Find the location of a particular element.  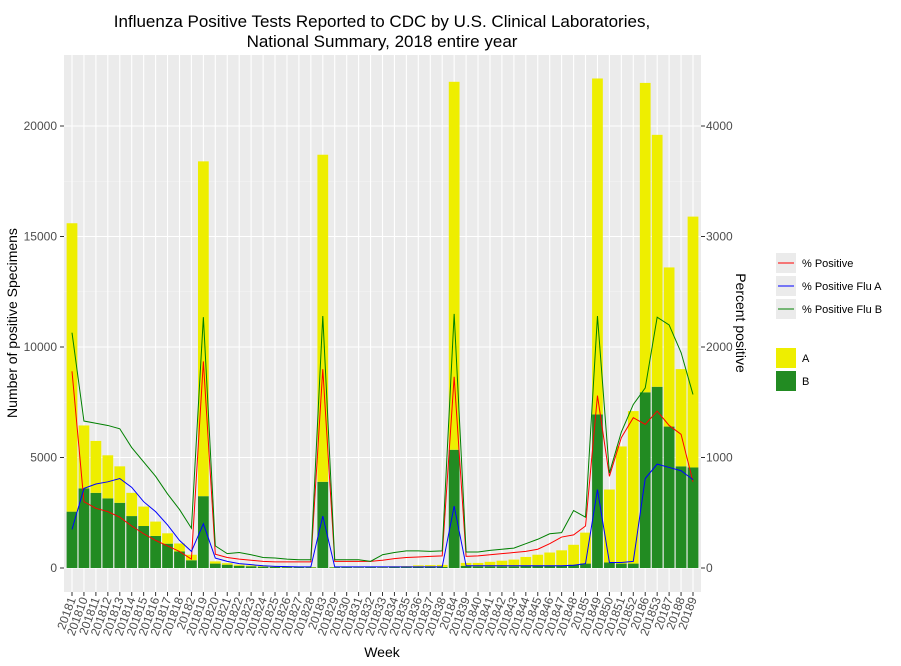

x-axis-title: Week is located at coordinates (382, 652).